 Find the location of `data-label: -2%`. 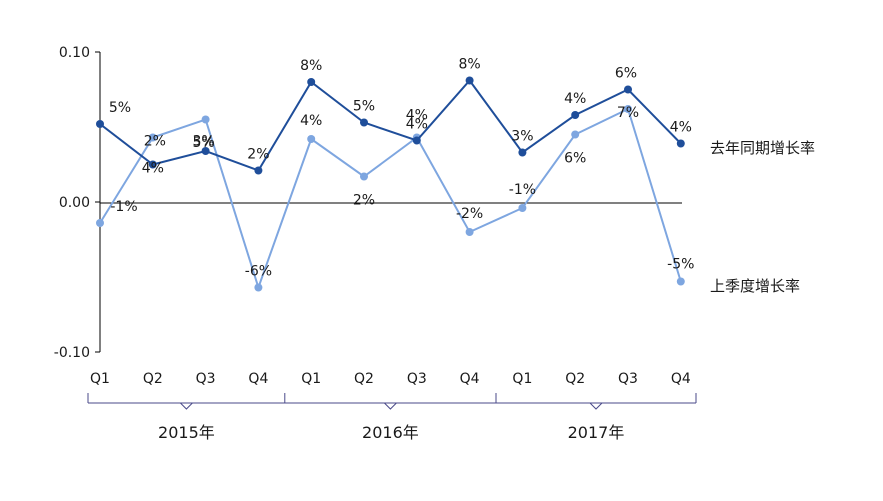

data-label: -2% is located at coordinates (469, 214).